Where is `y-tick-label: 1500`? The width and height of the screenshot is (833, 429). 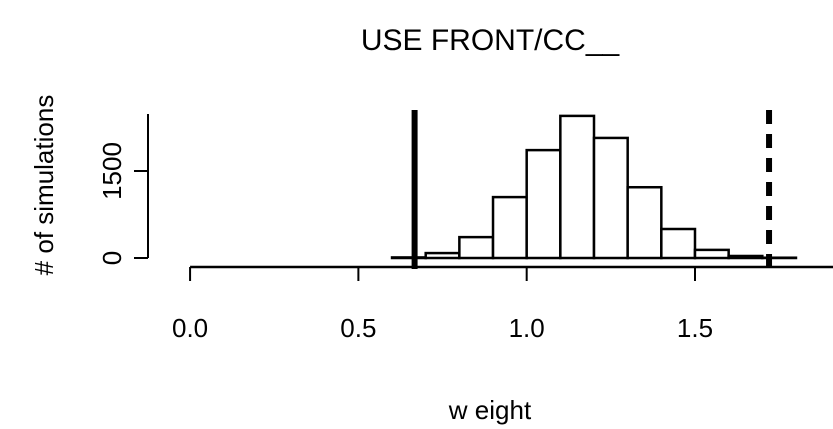
y-tick-label: 1500 is located at coordinates (112, 171).